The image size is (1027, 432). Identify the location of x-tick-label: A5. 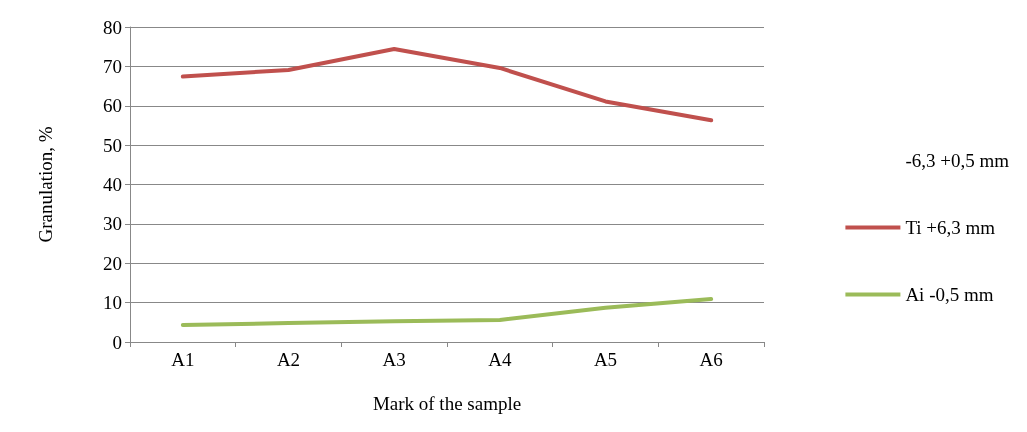
(605, 359).